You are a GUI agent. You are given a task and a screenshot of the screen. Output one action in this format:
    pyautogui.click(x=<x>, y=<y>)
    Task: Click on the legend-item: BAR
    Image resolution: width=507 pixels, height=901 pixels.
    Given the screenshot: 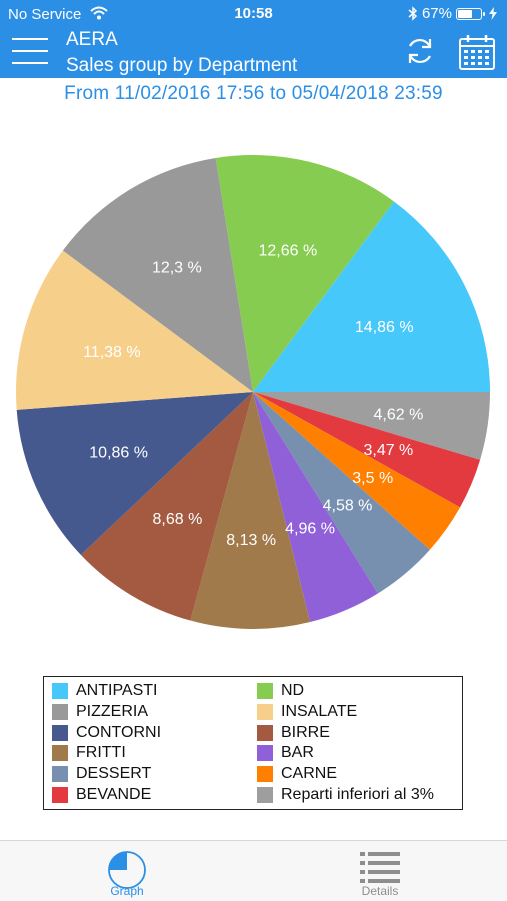 What is the action you would take?
    pyautogui.click(x=285, y=753)
    